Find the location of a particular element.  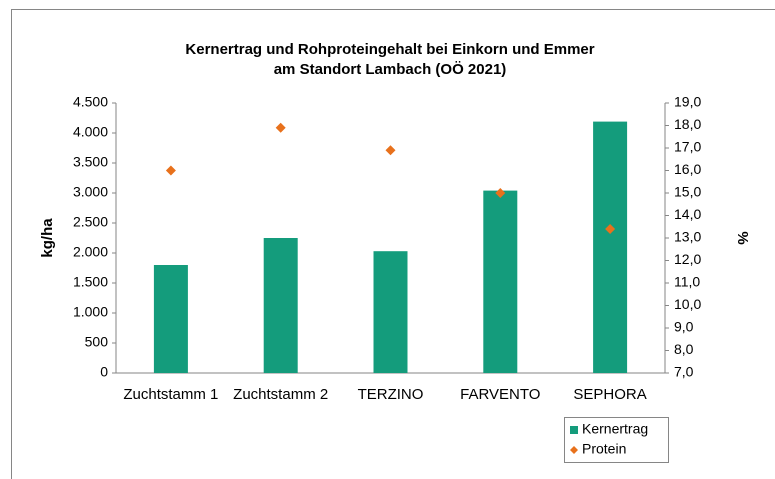

y-tick-label: 3.500 is located at coordinates (90, 162).